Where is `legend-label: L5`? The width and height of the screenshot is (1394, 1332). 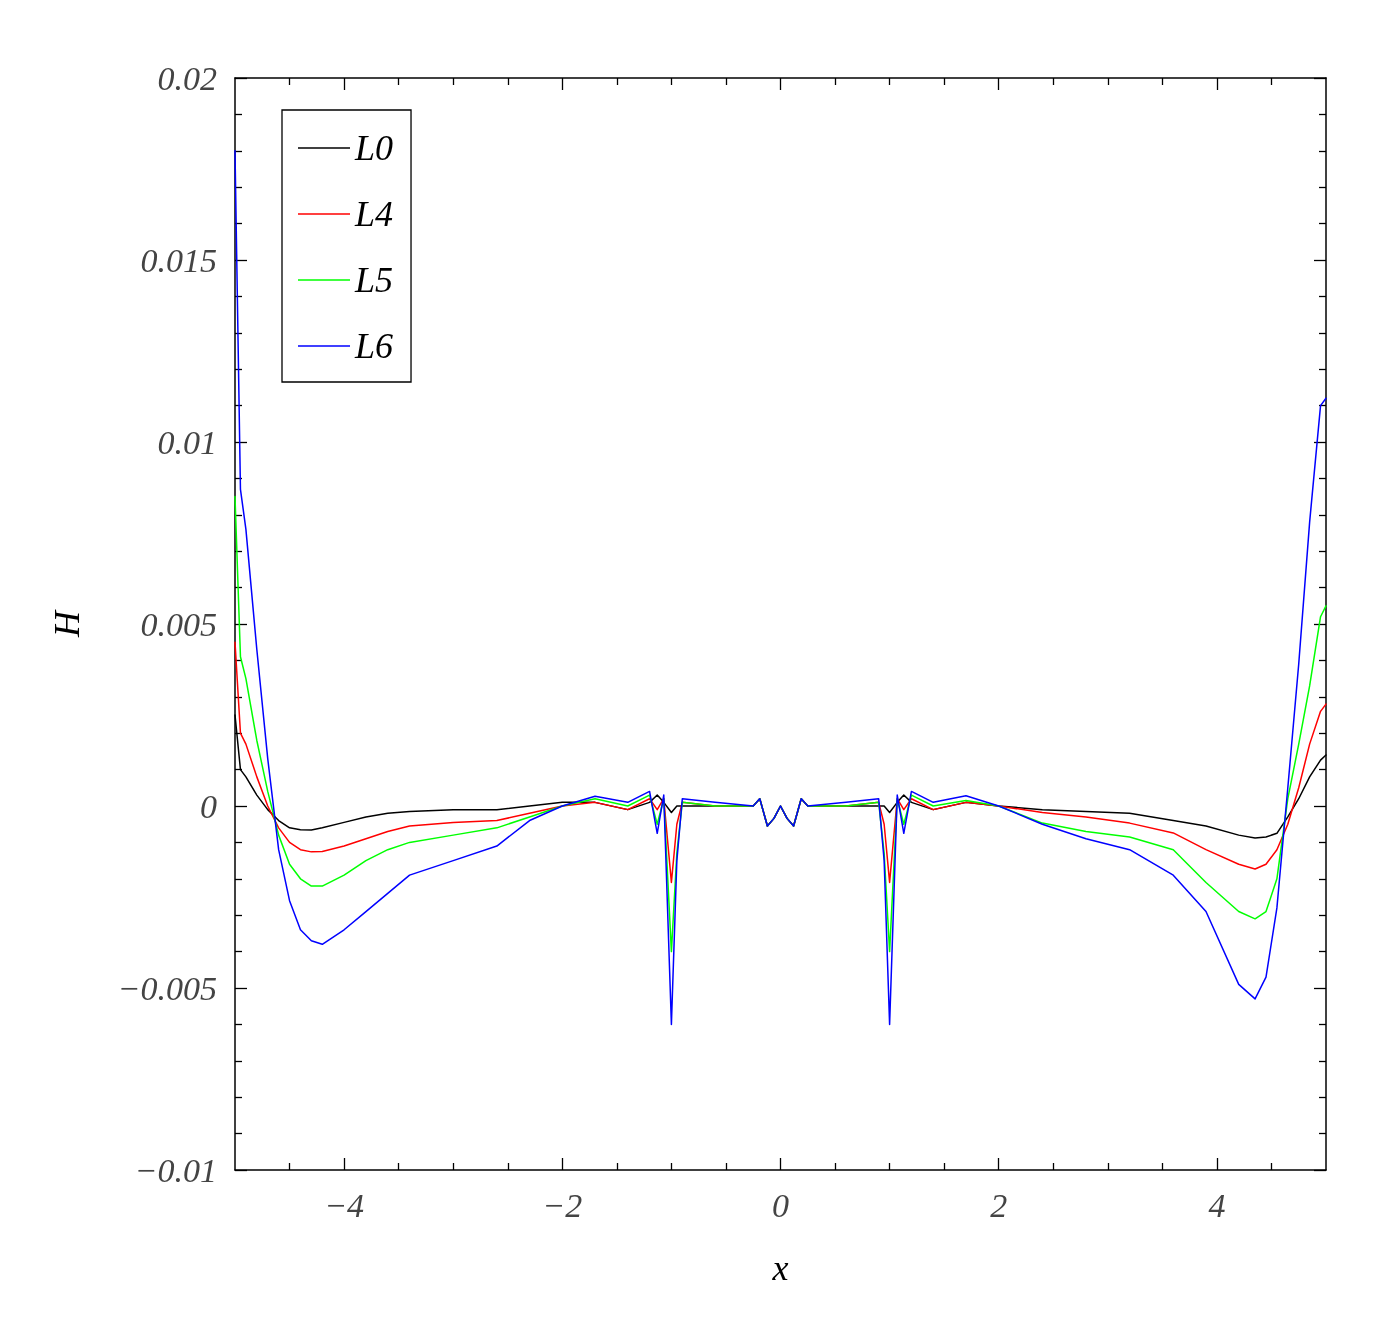
legend-label: L5 is located at coordinates (374, 280).